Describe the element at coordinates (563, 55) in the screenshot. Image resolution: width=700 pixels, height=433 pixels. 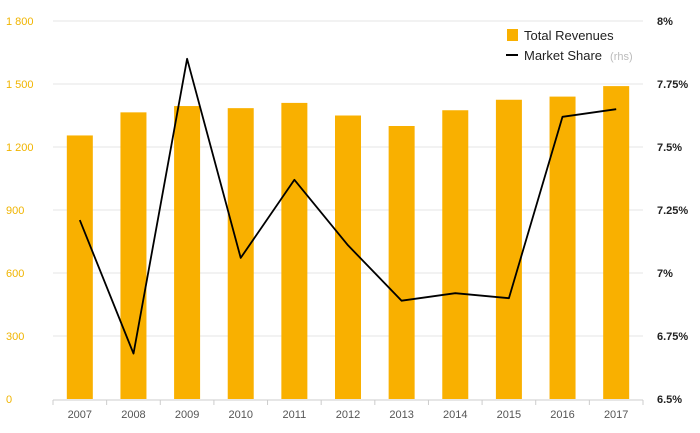
I see `legend-market-share-name: Market Share` at that location.